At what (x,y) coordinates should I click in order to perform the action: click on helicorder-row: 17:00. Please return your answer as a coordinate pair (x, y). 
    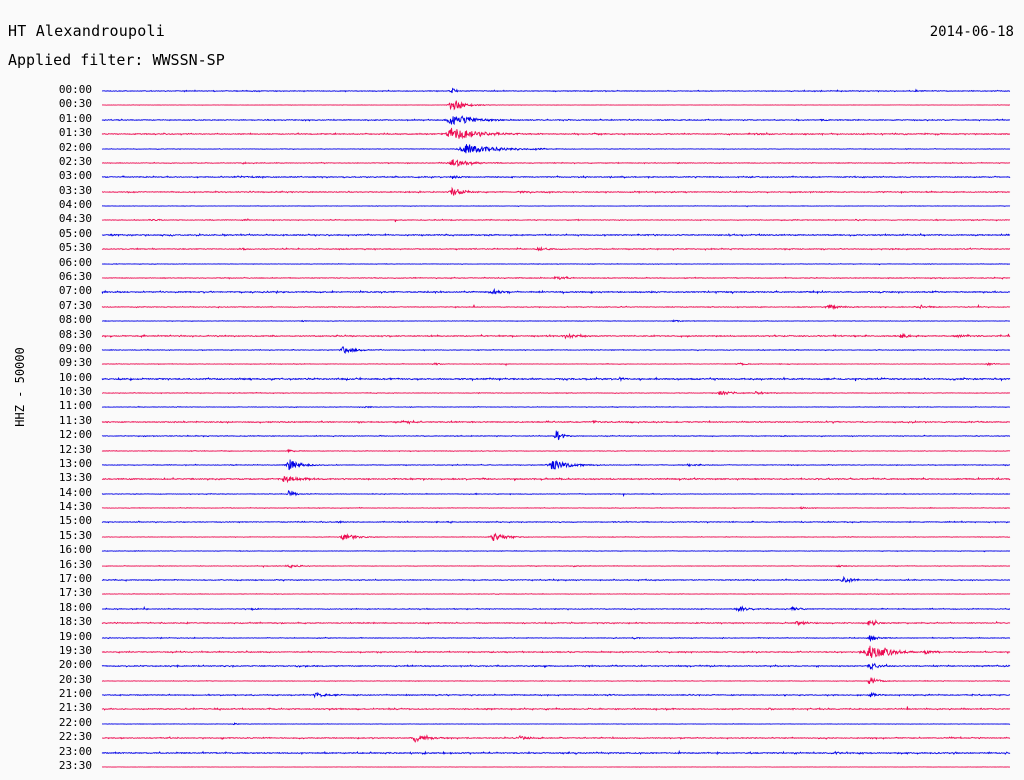
    Looking at the image, I should click on (512, 579).